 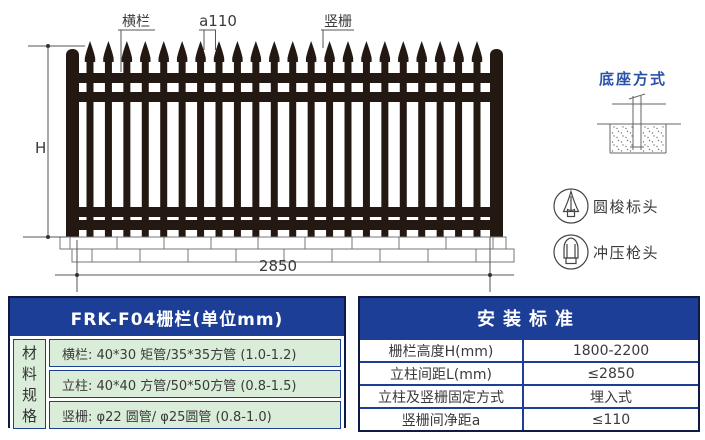 What do you see at coordinates (177, 317) in the screenshot?
I see `spec-table-title: FRK-F04栅栏(单位mm)` at bounding box center [177, 317].